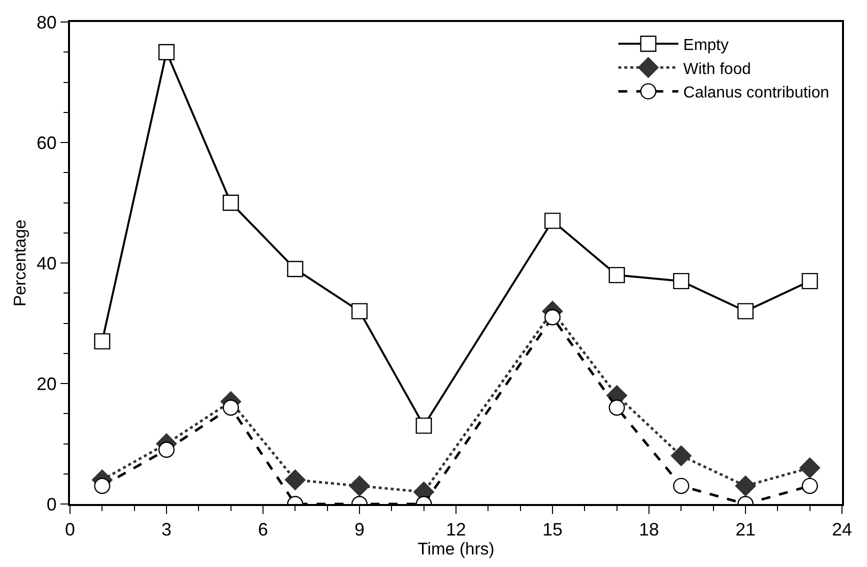 The width and height of the screenshot is (867, 567). What do you see at coordinates (166, 529) in the screenshot?
I see `x-tick-label: 3` at bounding box center [166, 529].